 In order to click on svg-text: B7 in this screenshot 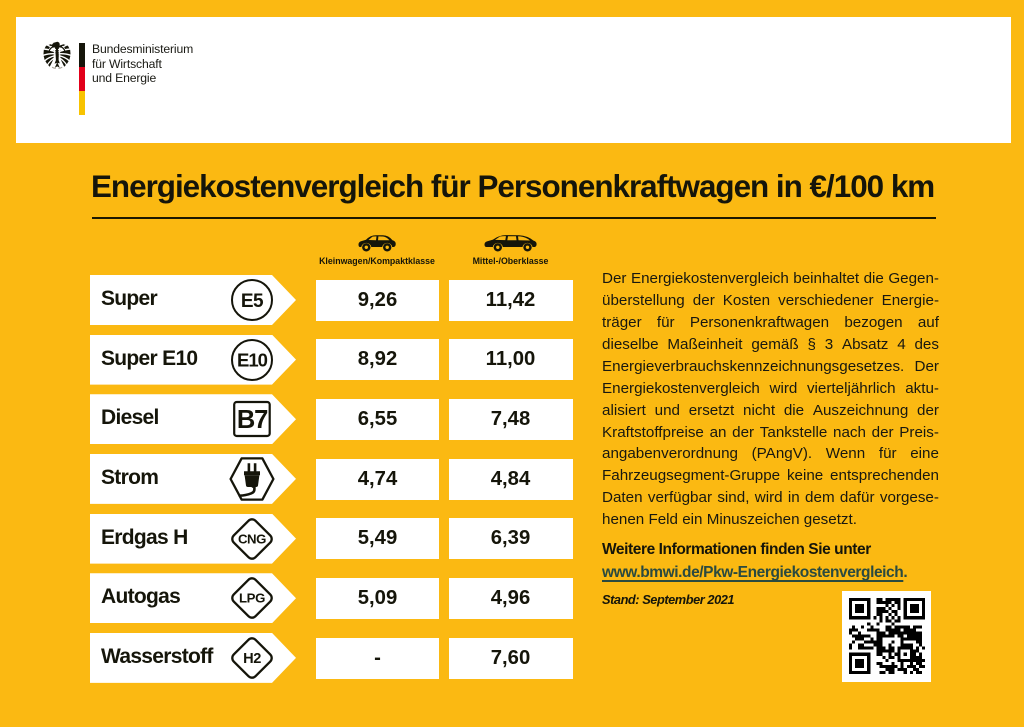, I will do `click(252, 420)`.